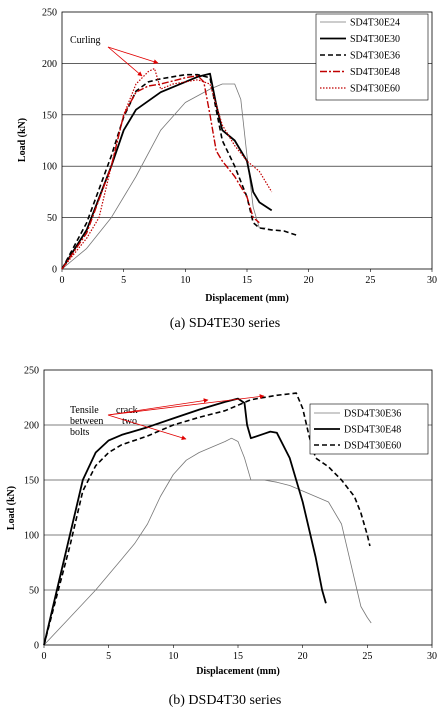  Describe the element at coordinates (372, 446) in the screenshot. I see `legend-label: DSD4T30E60` at that location.